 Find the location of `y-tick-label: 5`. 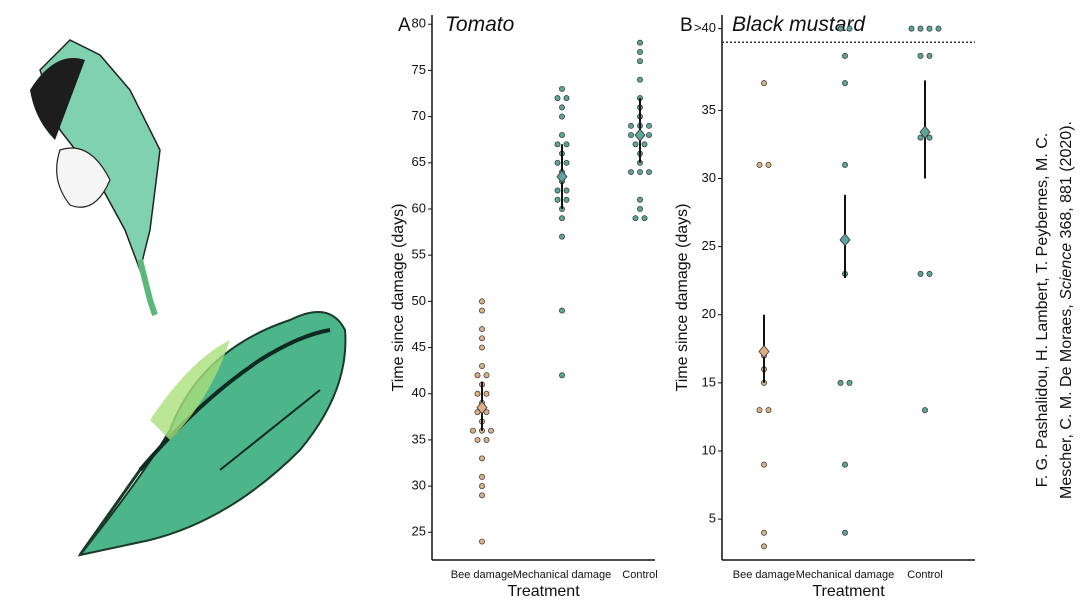

y-tick-label: 5 is located at coordinates (712, 518).